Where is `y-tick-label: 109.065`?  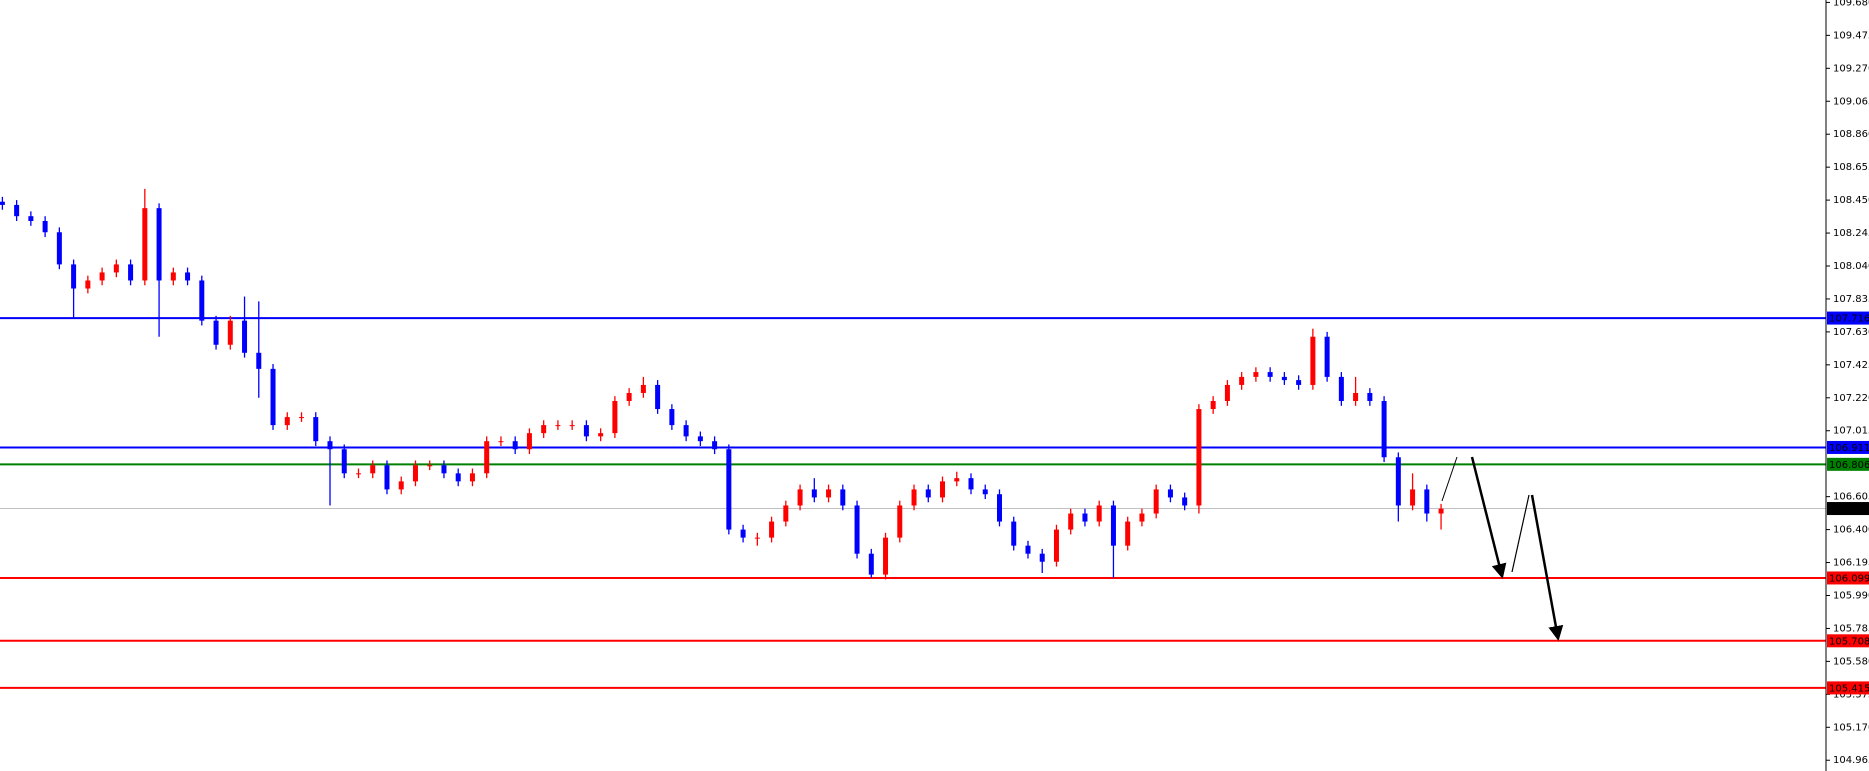 y-tick-label: 109.065 is located at coordinates (1851, 101).